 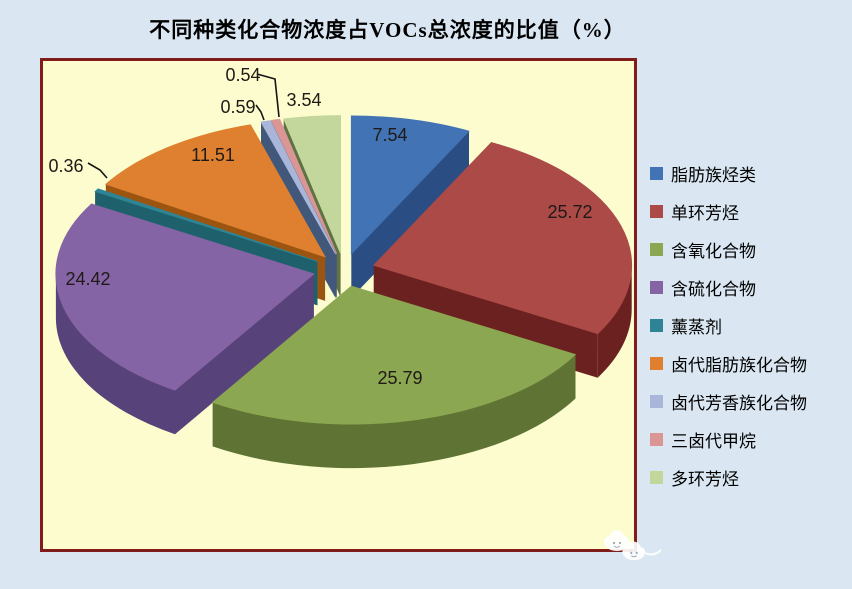 What do you see at coordinates (387, 30) in the screenshot?
I see `chart-title: 不同种类化合物浓度占VOCs总浓度的比值（%）` at bounding box center [387, 30].